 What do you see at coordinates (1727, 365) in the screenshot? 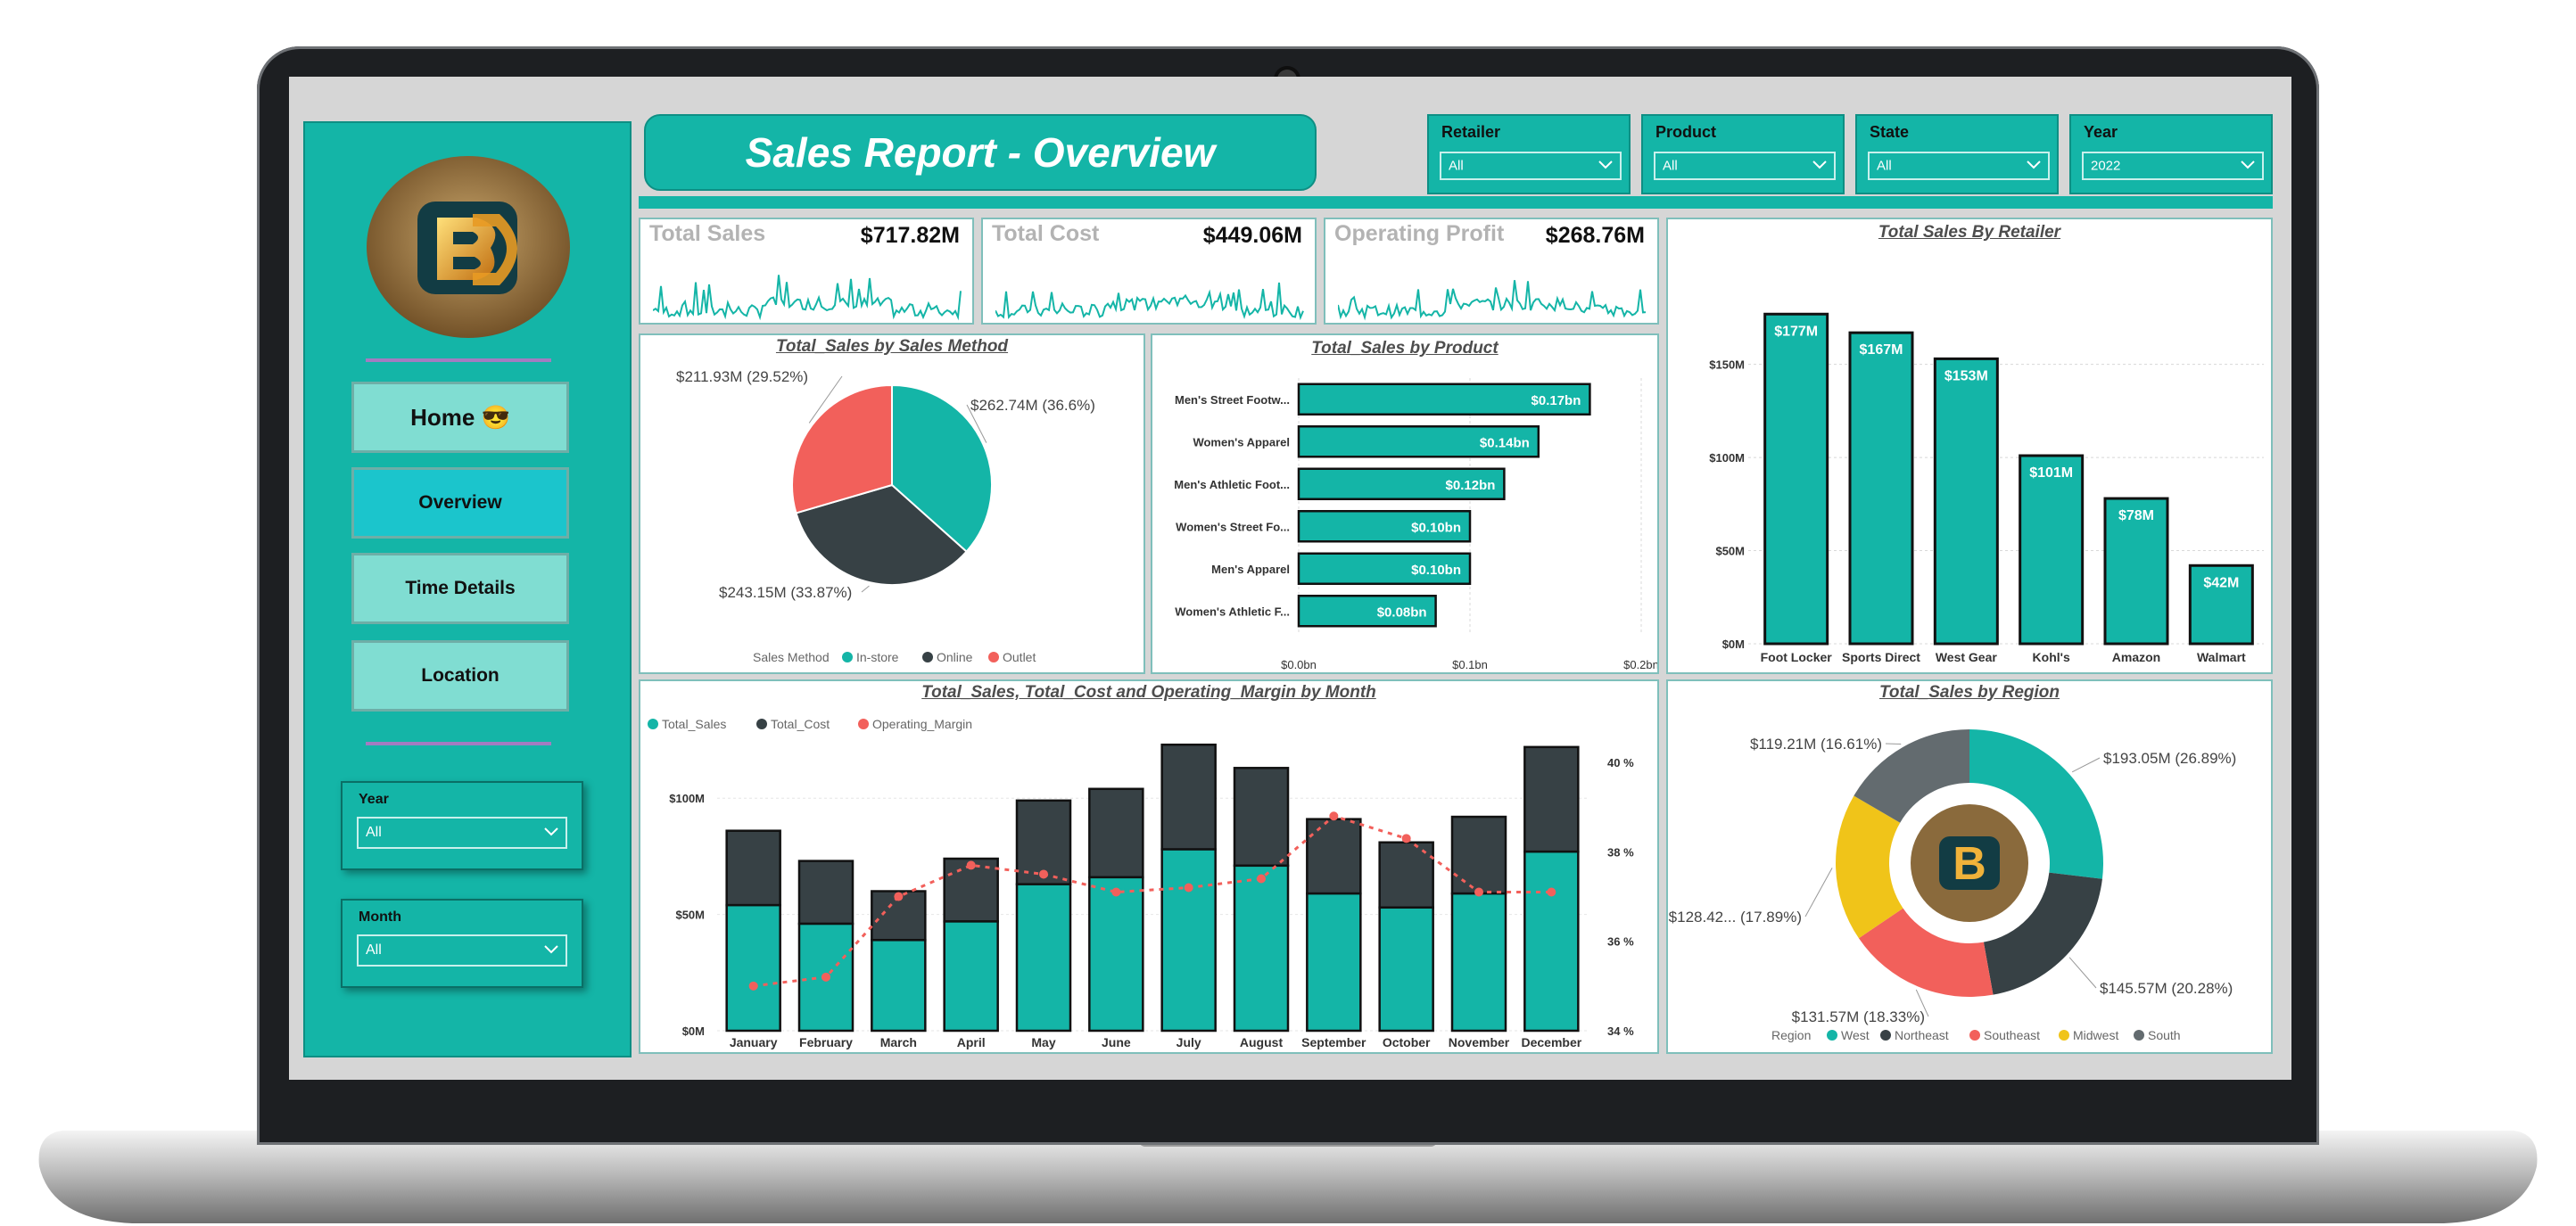
I see `y-tick-label: $150M` at bounding box center [1727, 365].